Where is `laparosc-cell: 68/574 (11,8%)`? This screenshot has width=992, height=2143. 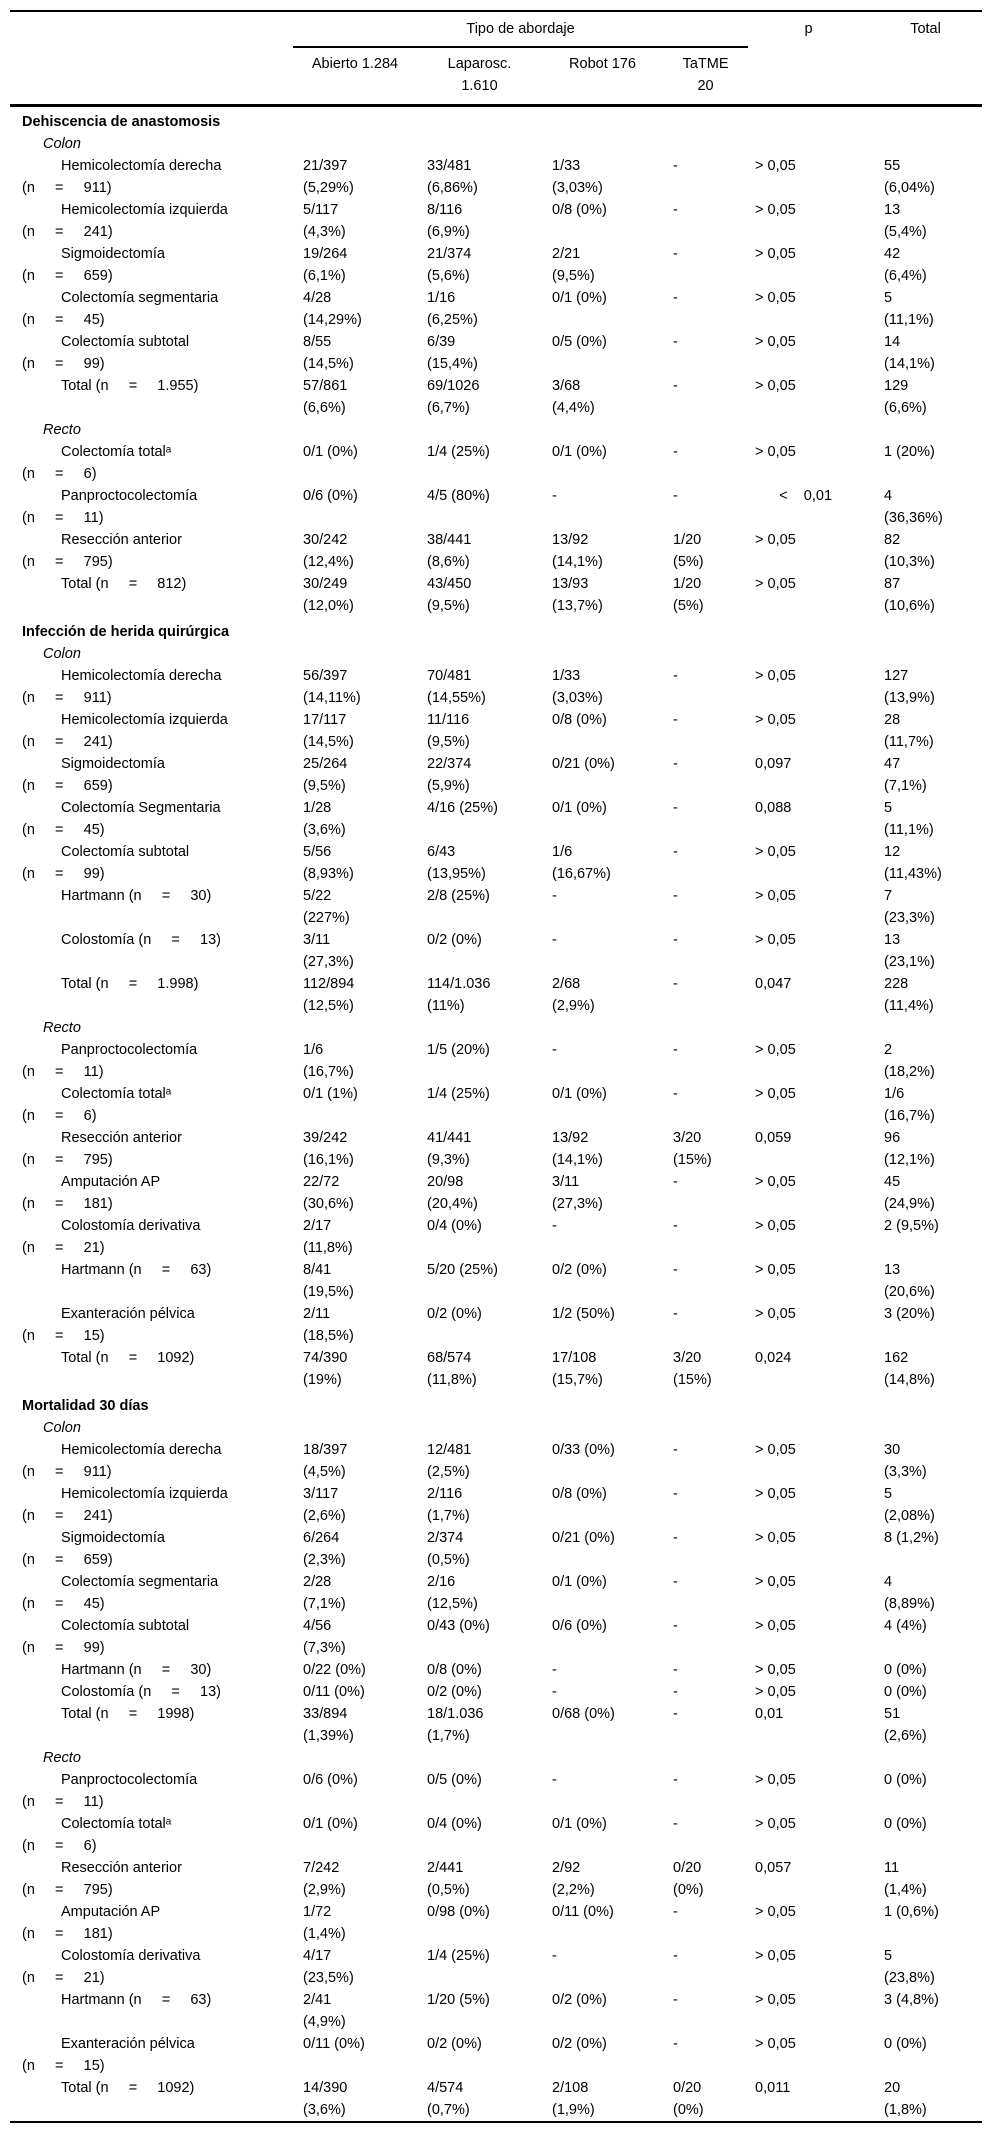 laparosc-cell: 68/574 (11,8%) is located at coordinates (452, 1369).